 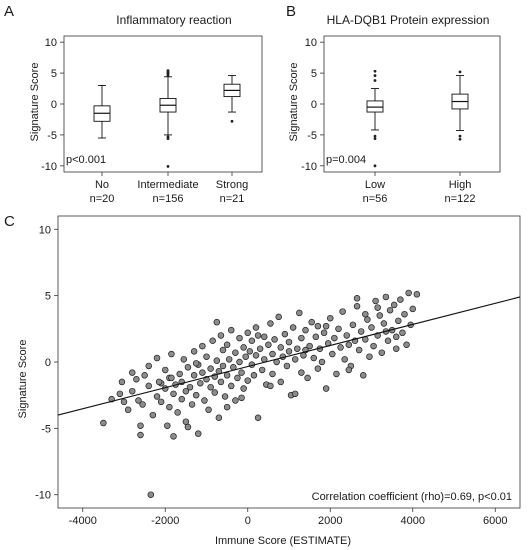 I want to click on x-category-count: n=156, so click(x=168, y=199).